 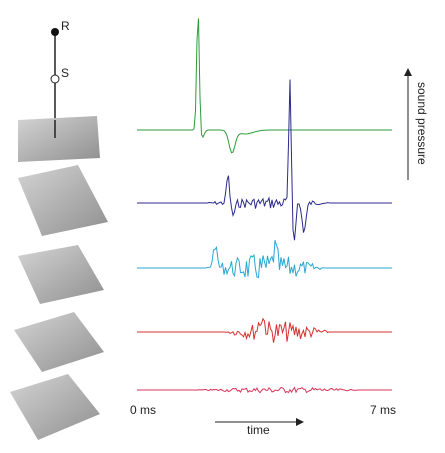 I want to click on x-start-label: 0 ms, so click(x=143, y=410).